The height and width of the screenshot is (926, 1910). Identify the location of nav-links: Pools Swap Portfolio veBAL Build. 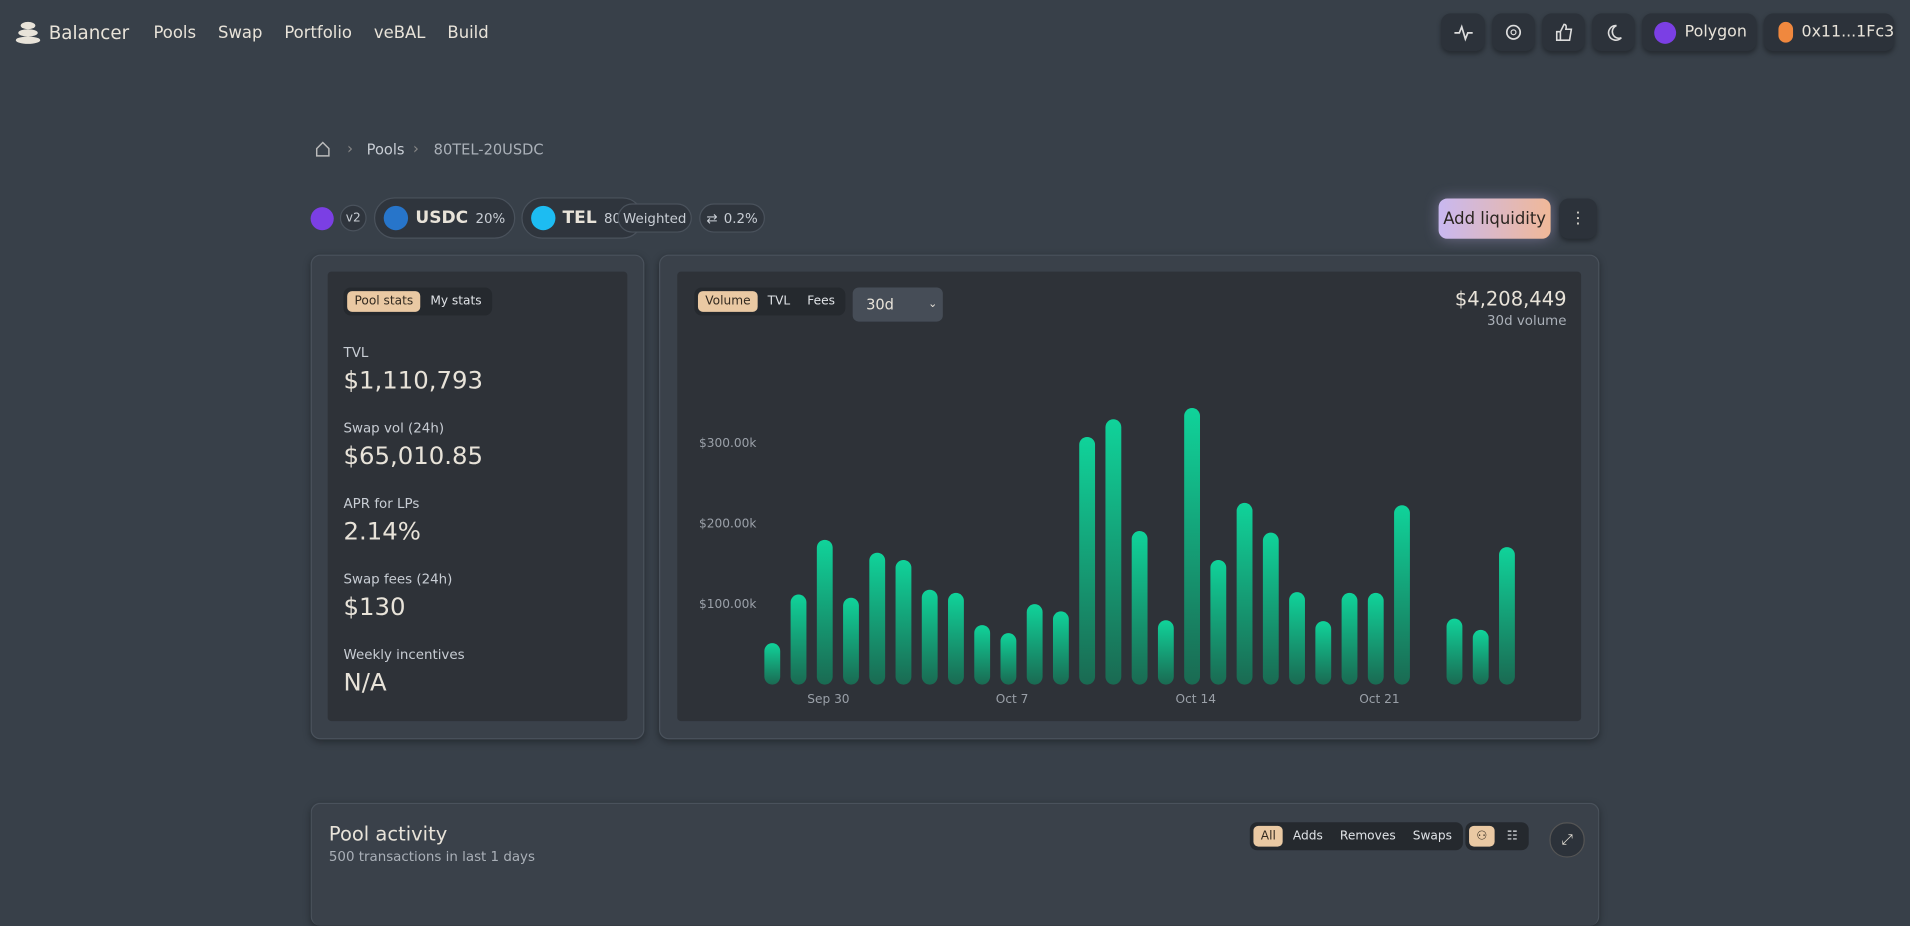
(320, 32).